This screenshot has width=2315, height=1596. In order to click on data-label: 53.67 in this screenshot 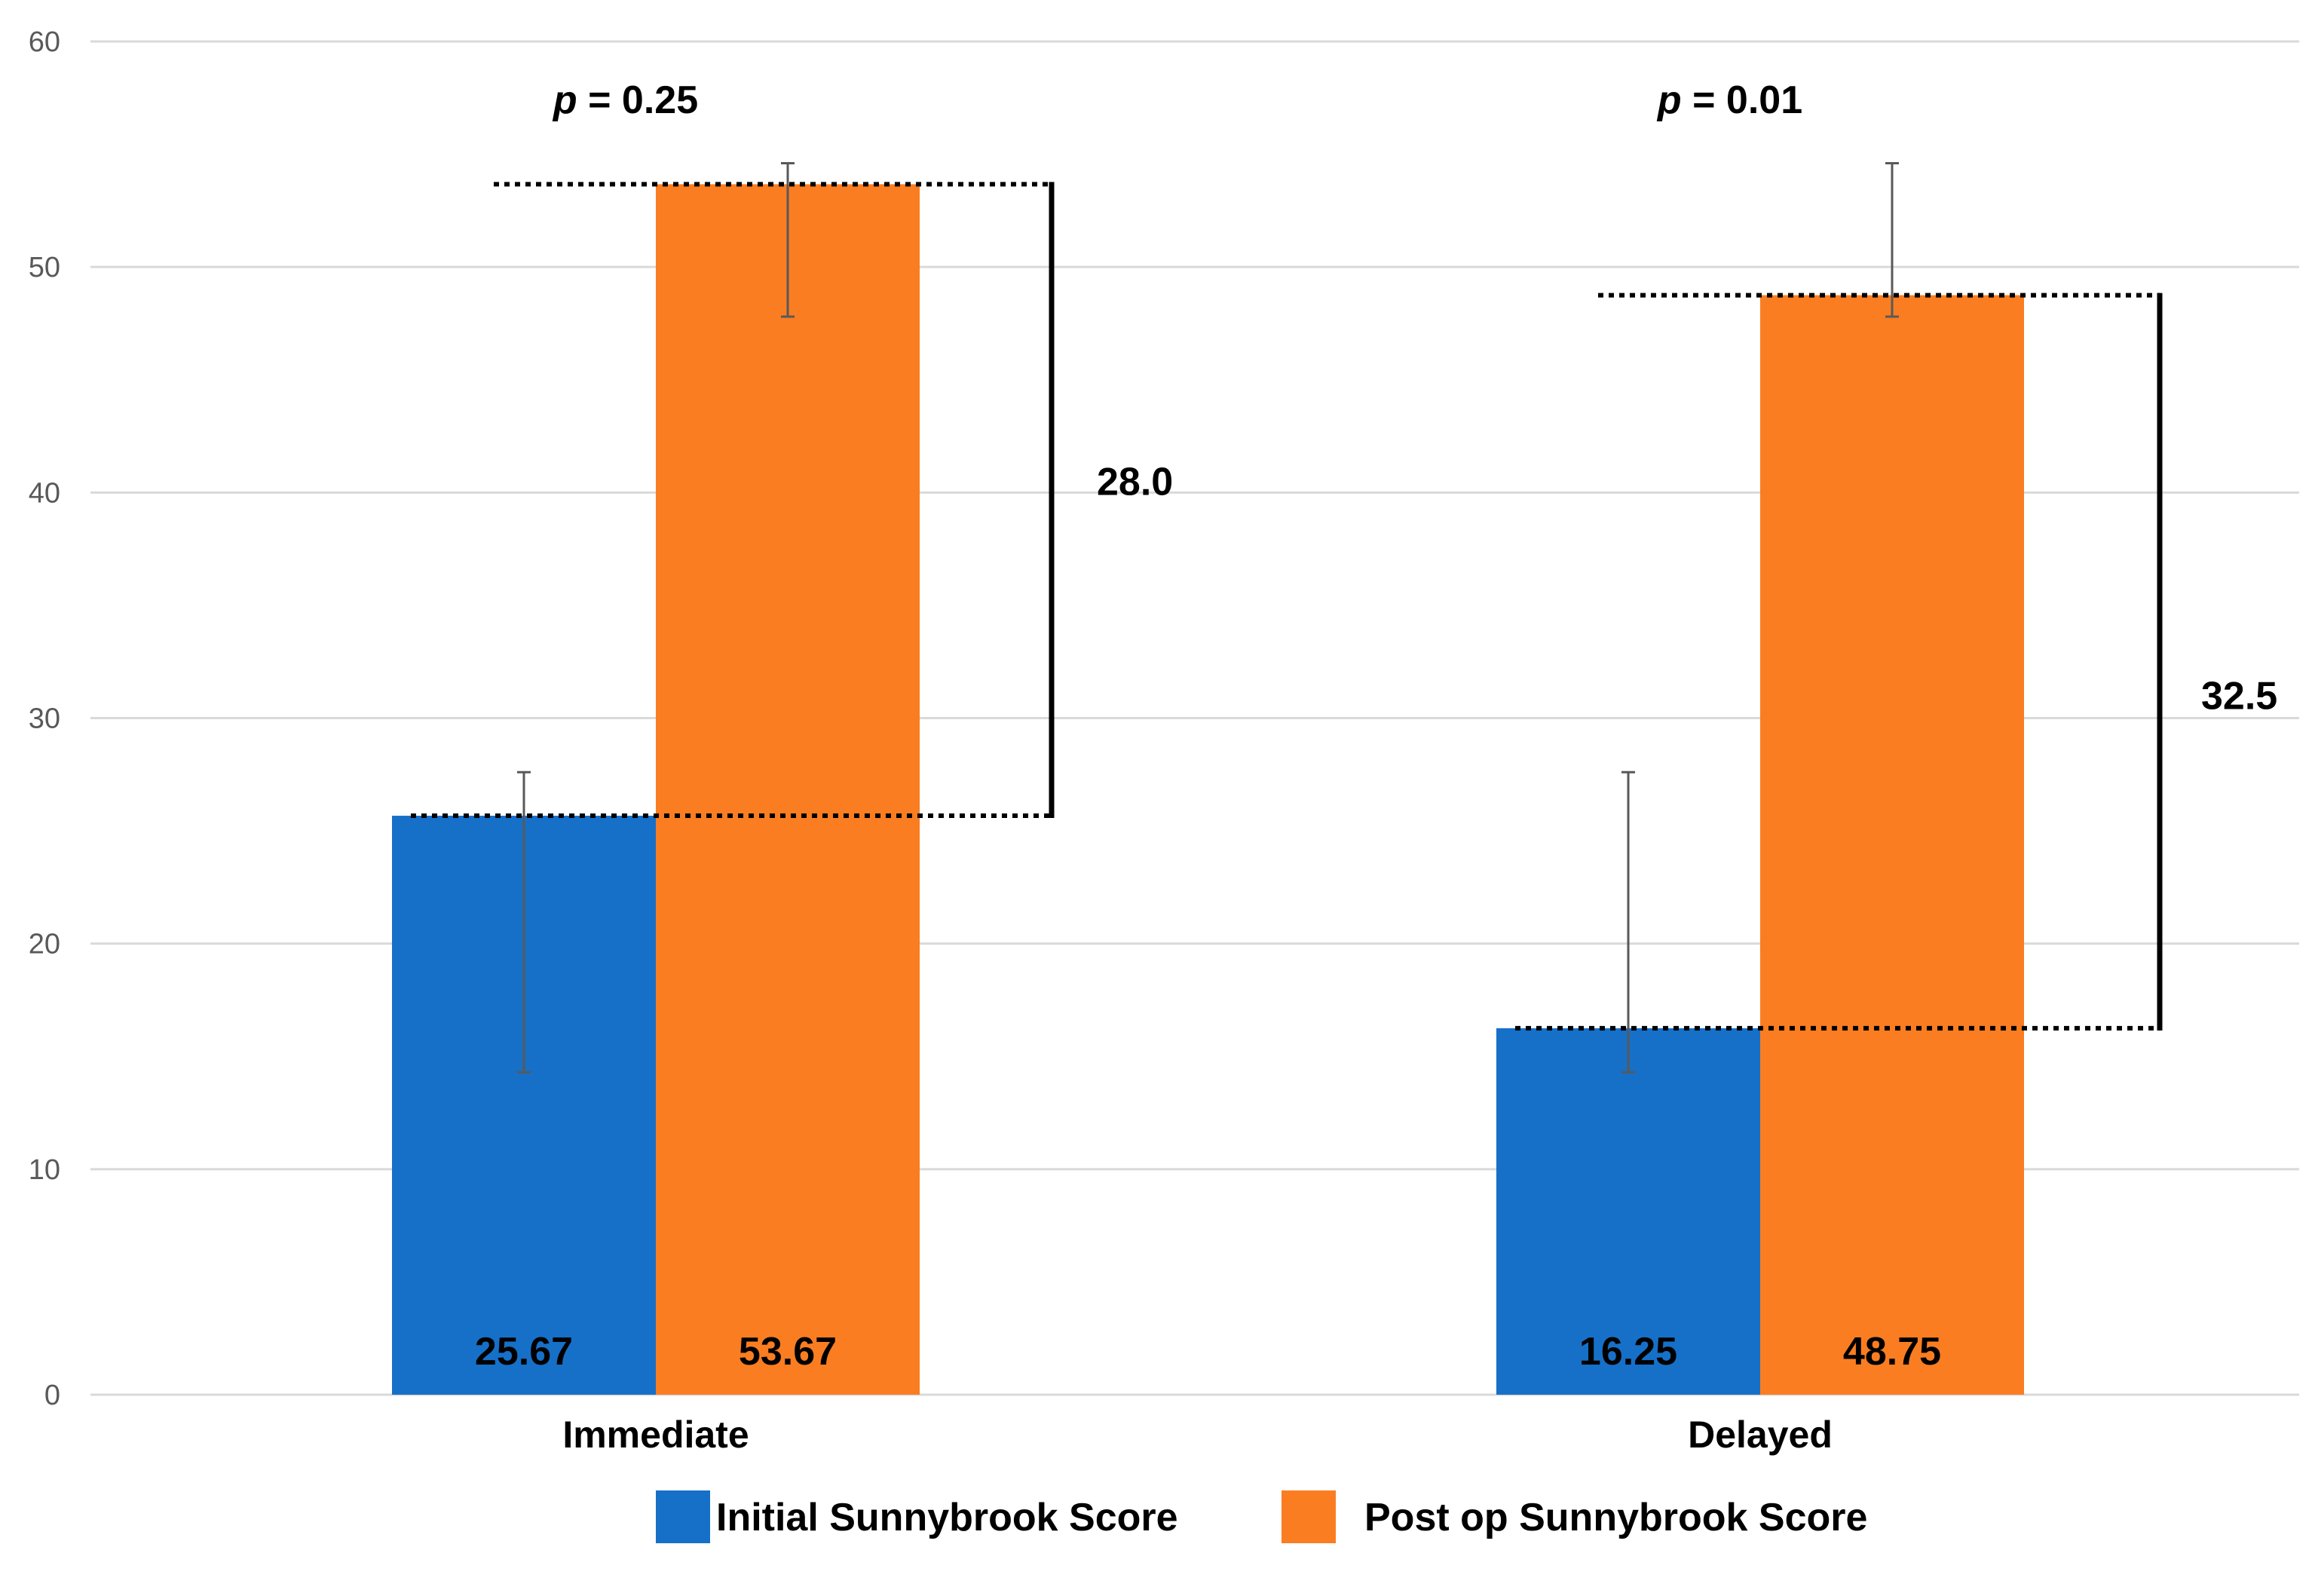, I will do `click(788, 1352)`.